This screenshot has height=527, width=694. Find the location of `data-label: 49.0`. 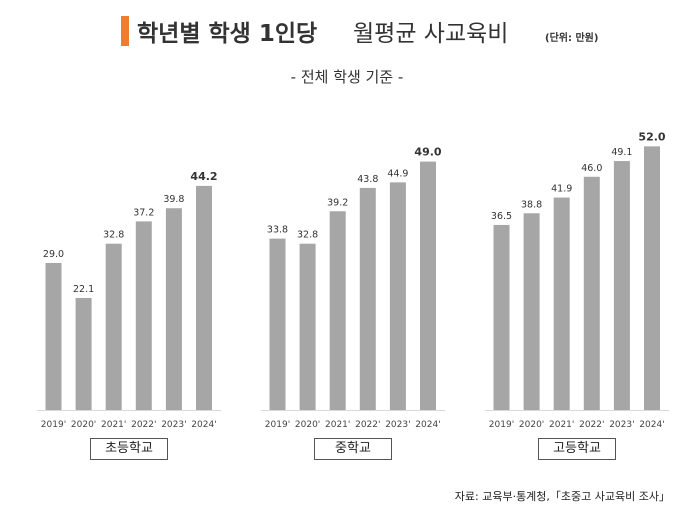

data-label: 49.0 is located at coordinates (427, 152).